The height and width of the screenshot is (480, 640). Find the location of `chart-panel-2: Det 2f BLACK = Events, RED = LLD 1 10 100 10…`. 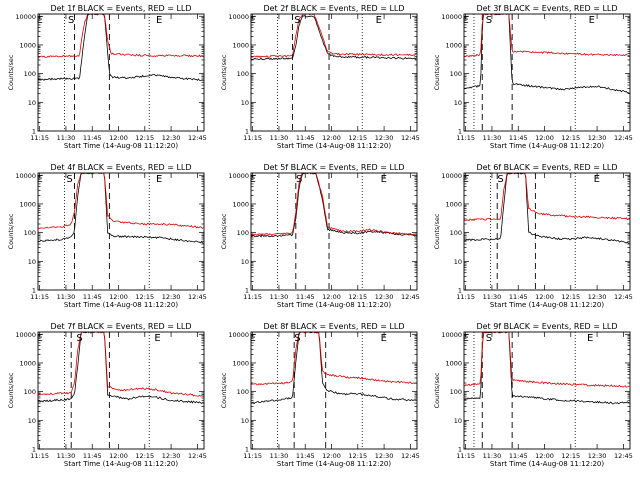

chart-panel-2: Det 2f BLACK = Events, RED = LLD 1 10 100 10… is located at coordinates (320, 77).